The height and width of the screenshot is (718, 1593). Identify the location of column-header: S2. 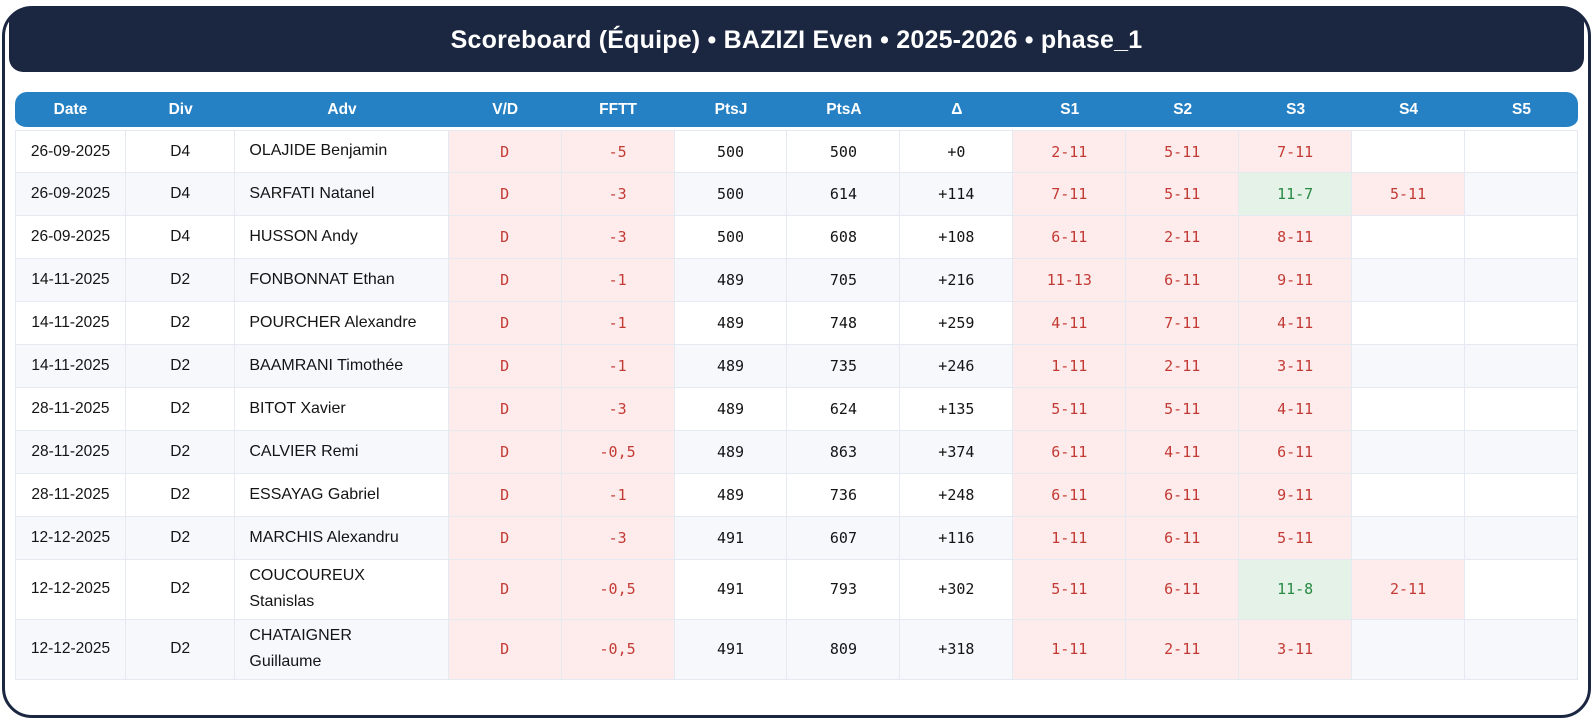
(1183, 111).